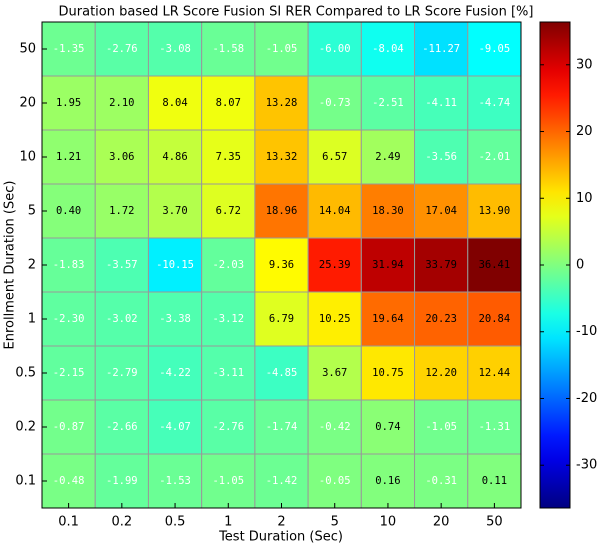 This screenshot has height=545, width=598. I want to click on cell-label: -0.05, so click(335, 481).